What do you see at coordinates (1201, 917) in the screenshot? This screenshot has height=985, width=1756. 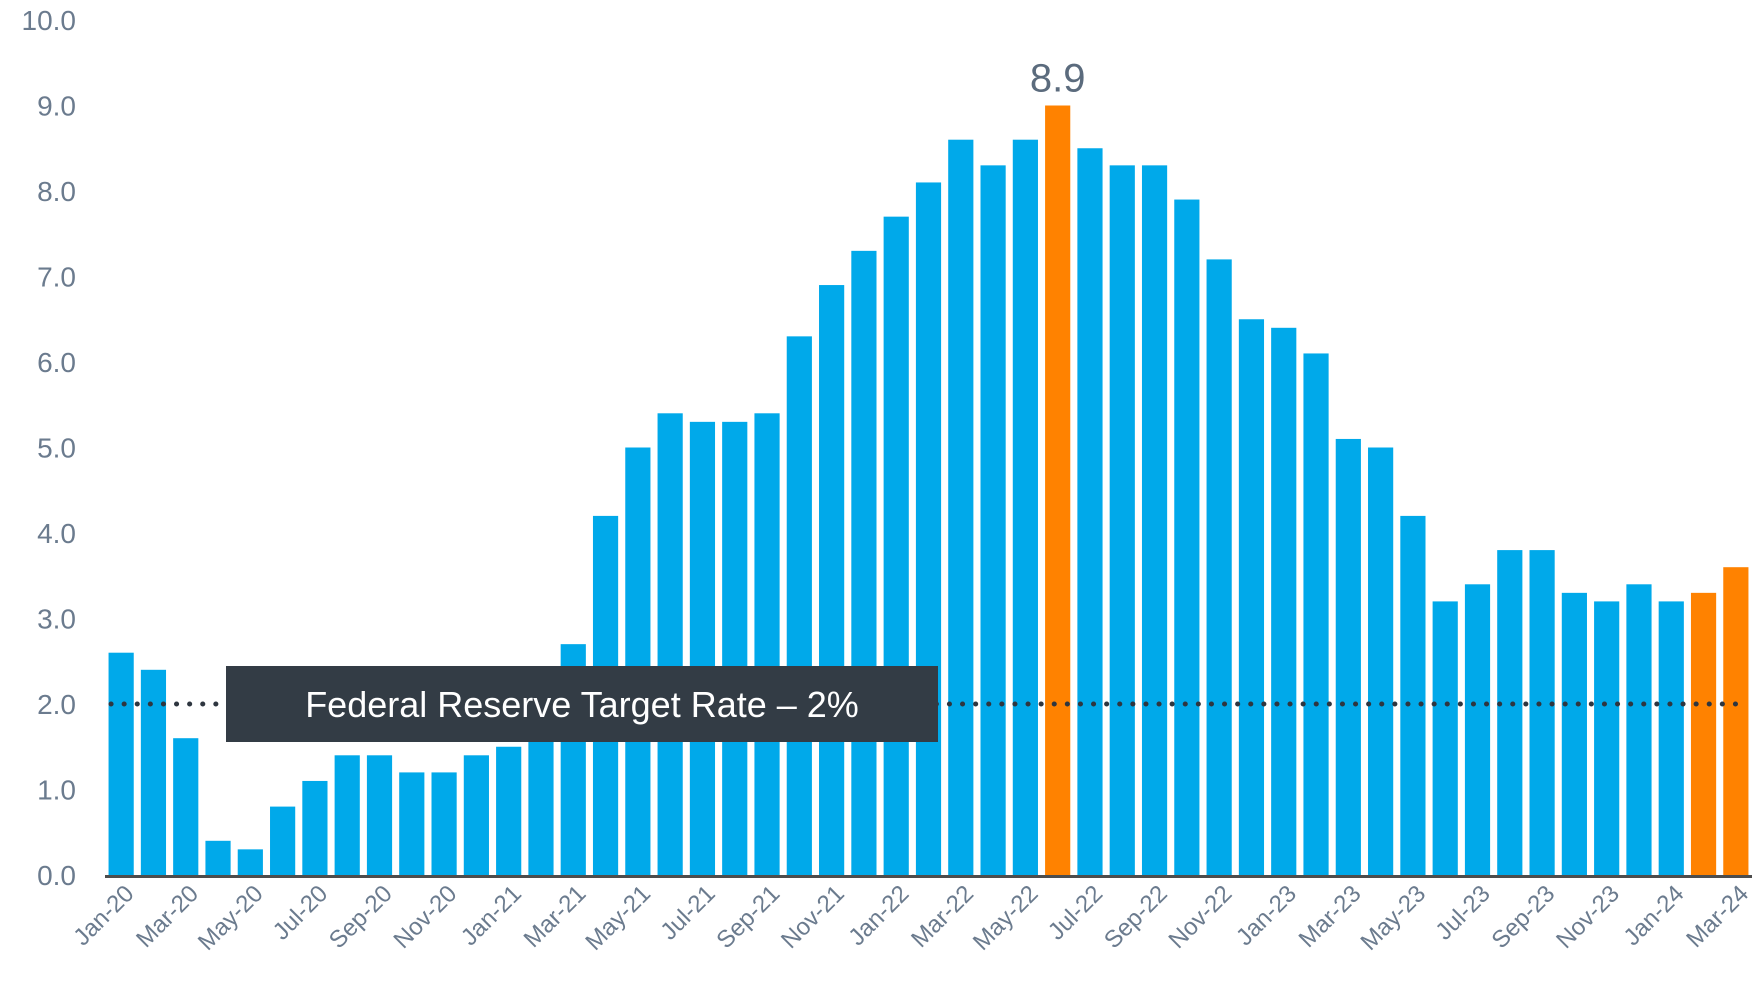 I see `x-tick-label: Nov-22` at bounding box center [1201, 917].